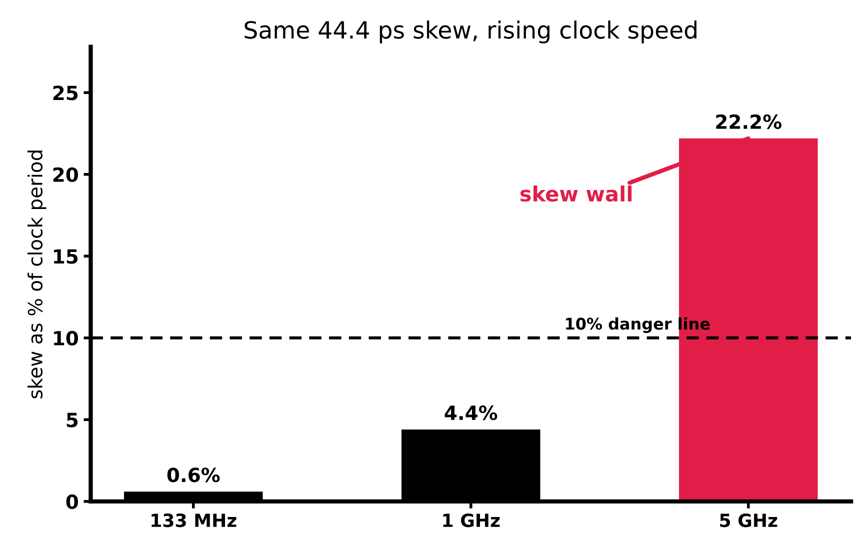  What do you see at coordinates (749, 521) in the screenshot?
I see `x-tick-label: 5 GHz` at bounding box center [749, 521].